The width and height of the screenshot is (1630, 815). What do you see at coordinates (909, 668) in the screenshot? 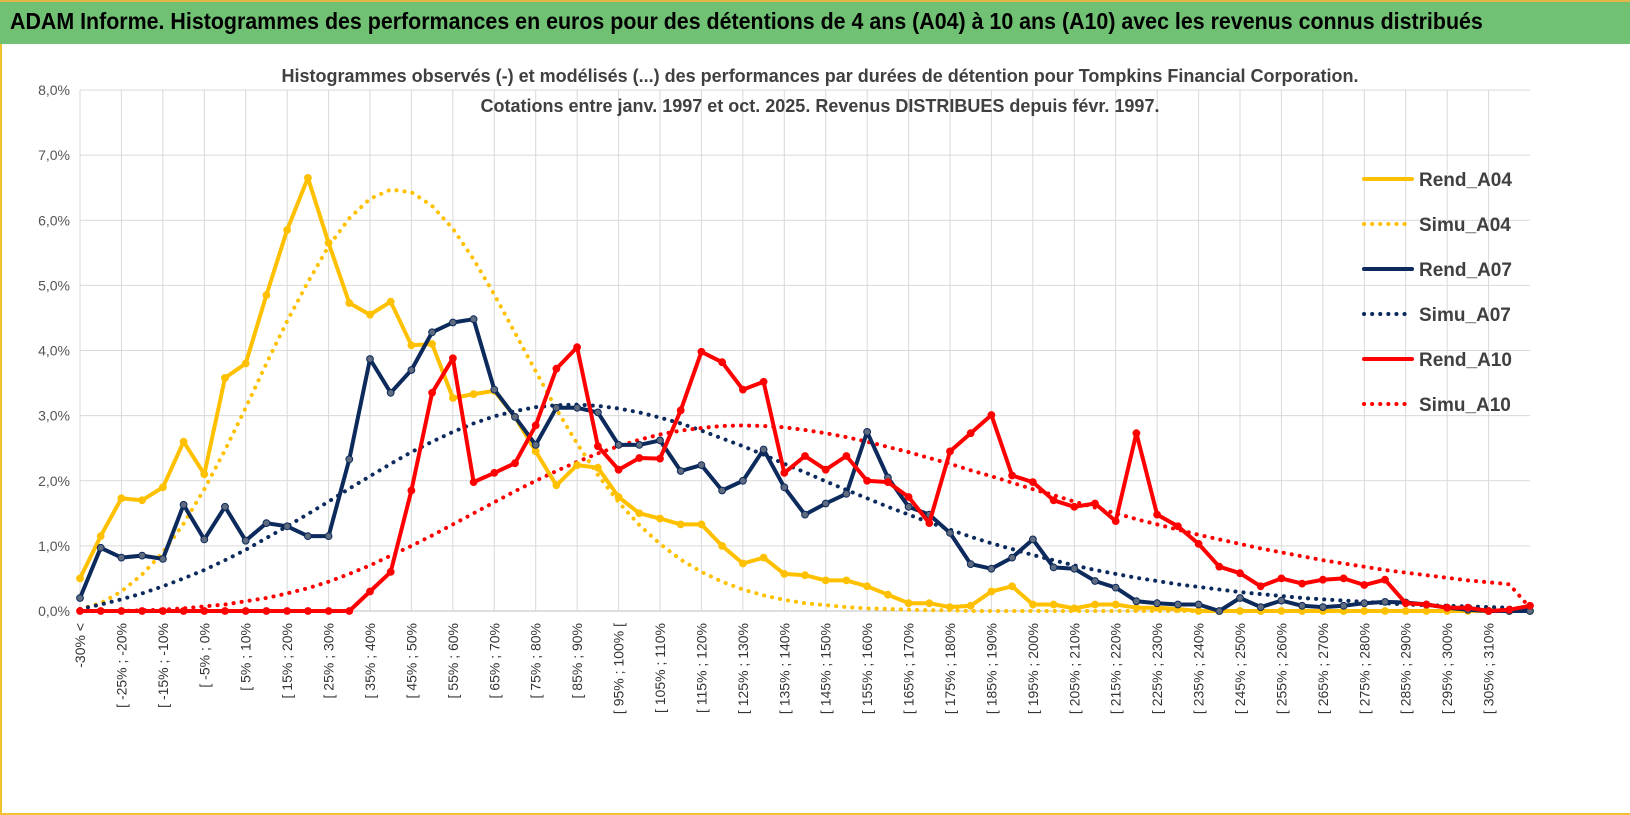
I see `x-tick-label: [ 165% ; 170%` at bounding box center [909, 668].